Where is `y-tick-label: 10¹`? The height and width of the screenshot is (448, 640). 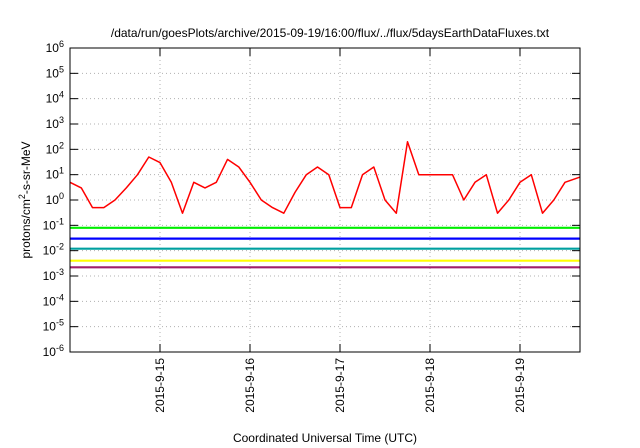
y-tick-label: 10¹ is located at coordinates (55, 174).